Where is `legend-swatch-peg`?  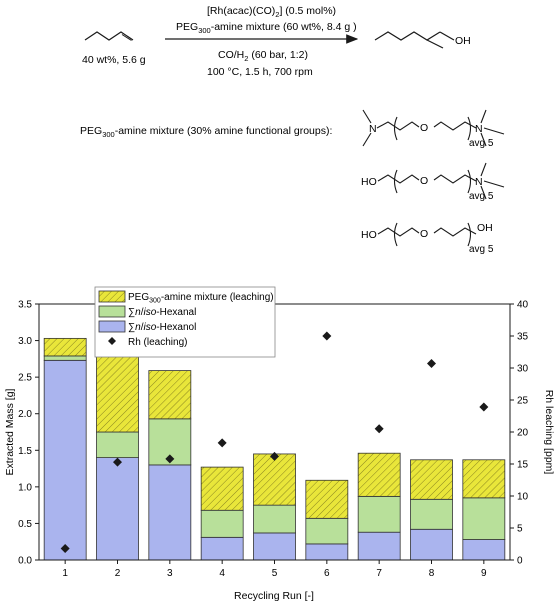 legend-swatch-peg is located at coordinates (112, 296).